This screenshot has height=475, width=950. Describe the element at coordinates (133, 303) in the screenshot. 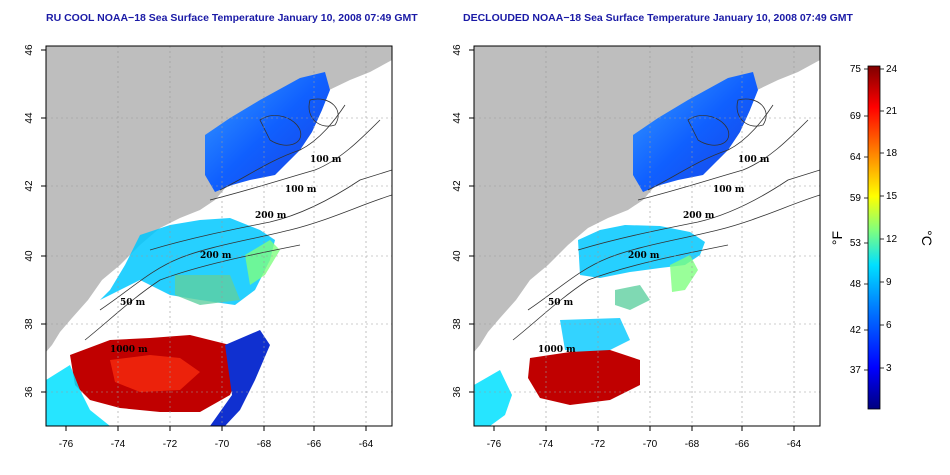

I see `left-contour-label: 50 m` at that location.